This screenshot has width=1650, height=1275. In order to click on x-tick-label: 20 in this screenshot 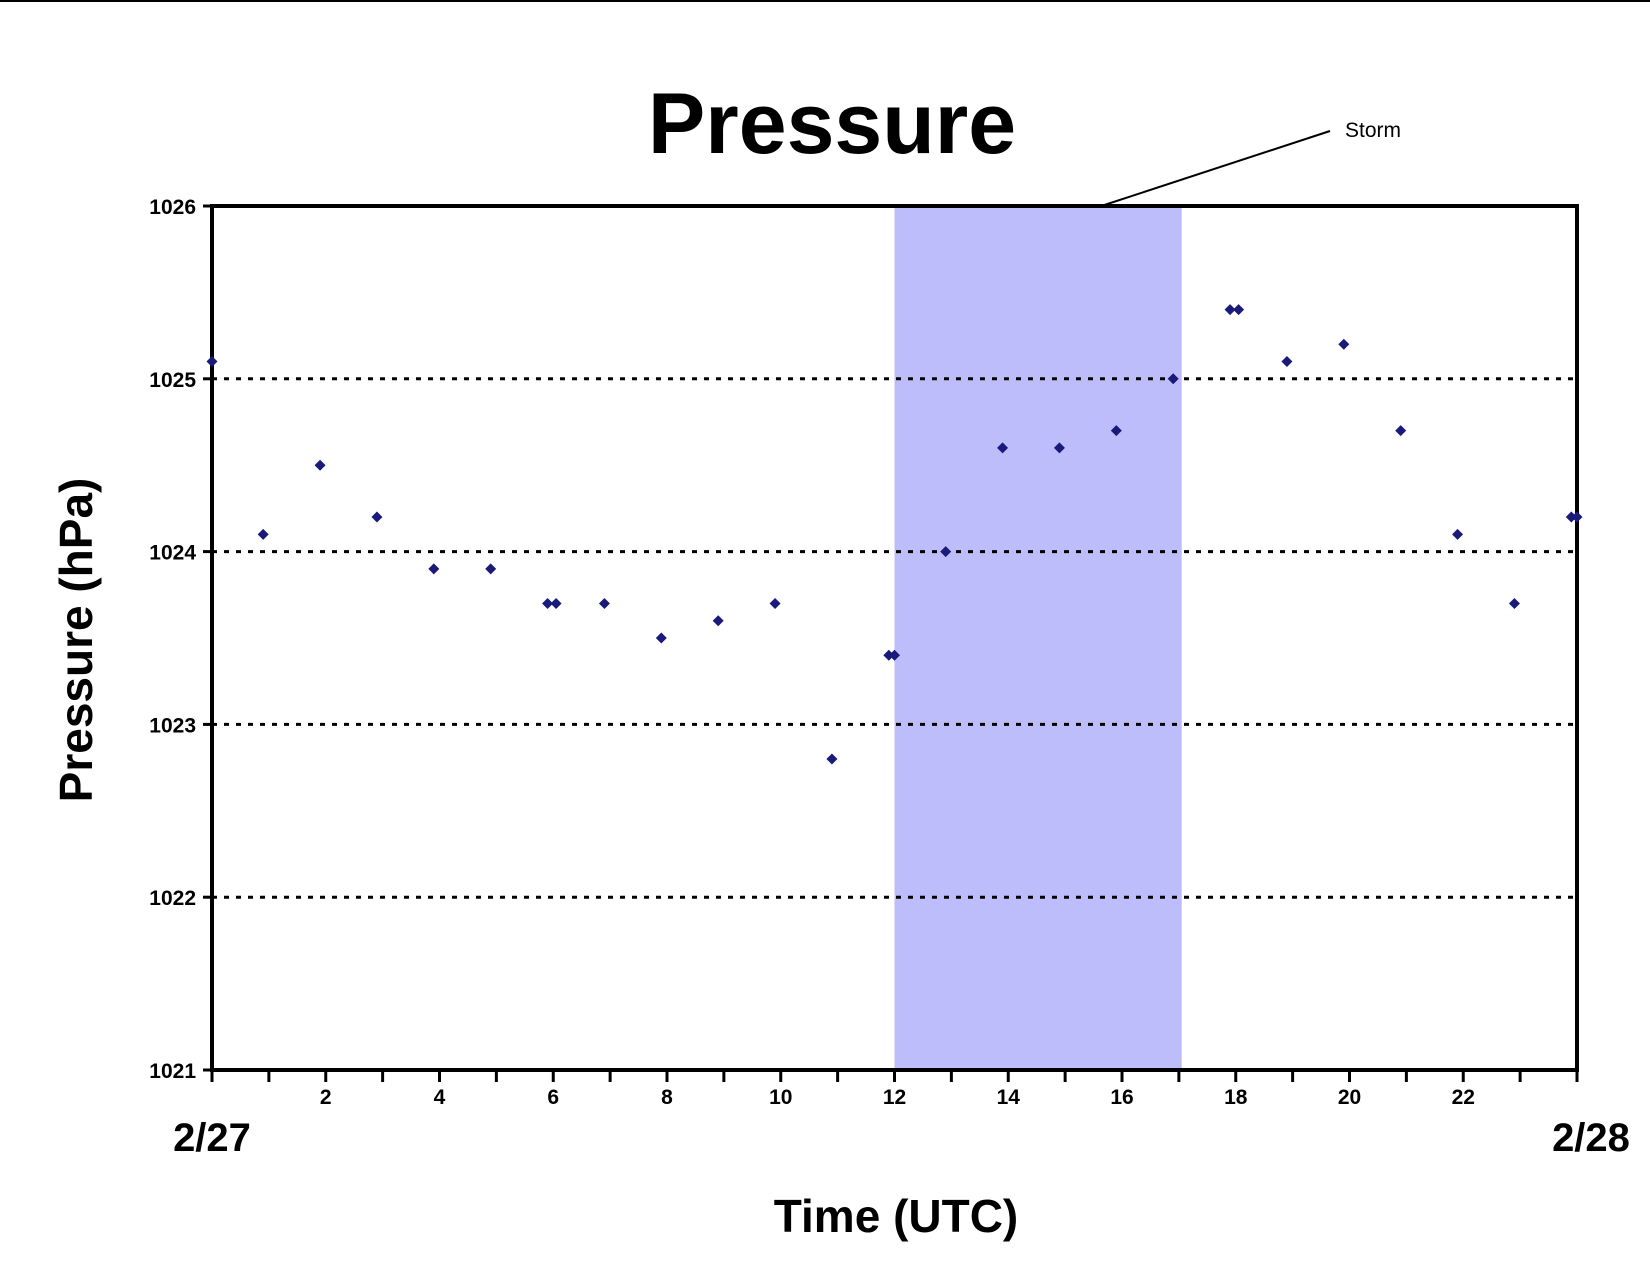, I will do `click(1349, 1097)`.